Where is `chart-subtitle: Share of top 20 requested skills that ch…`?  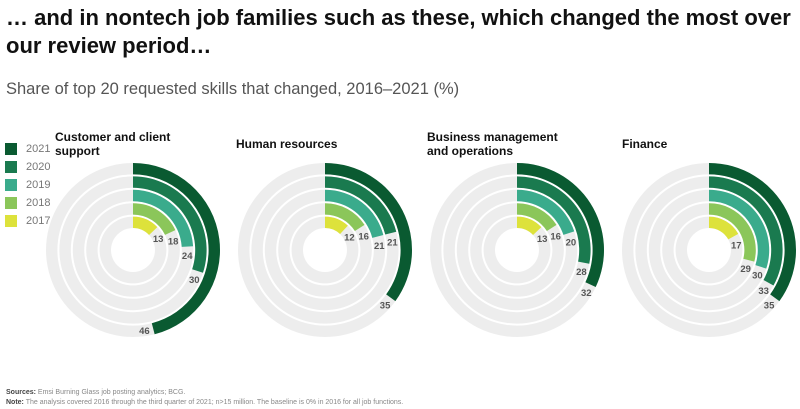 chart-subtitle: Share of top 20 requested skills that ch… is located at coordinates (233, 89).